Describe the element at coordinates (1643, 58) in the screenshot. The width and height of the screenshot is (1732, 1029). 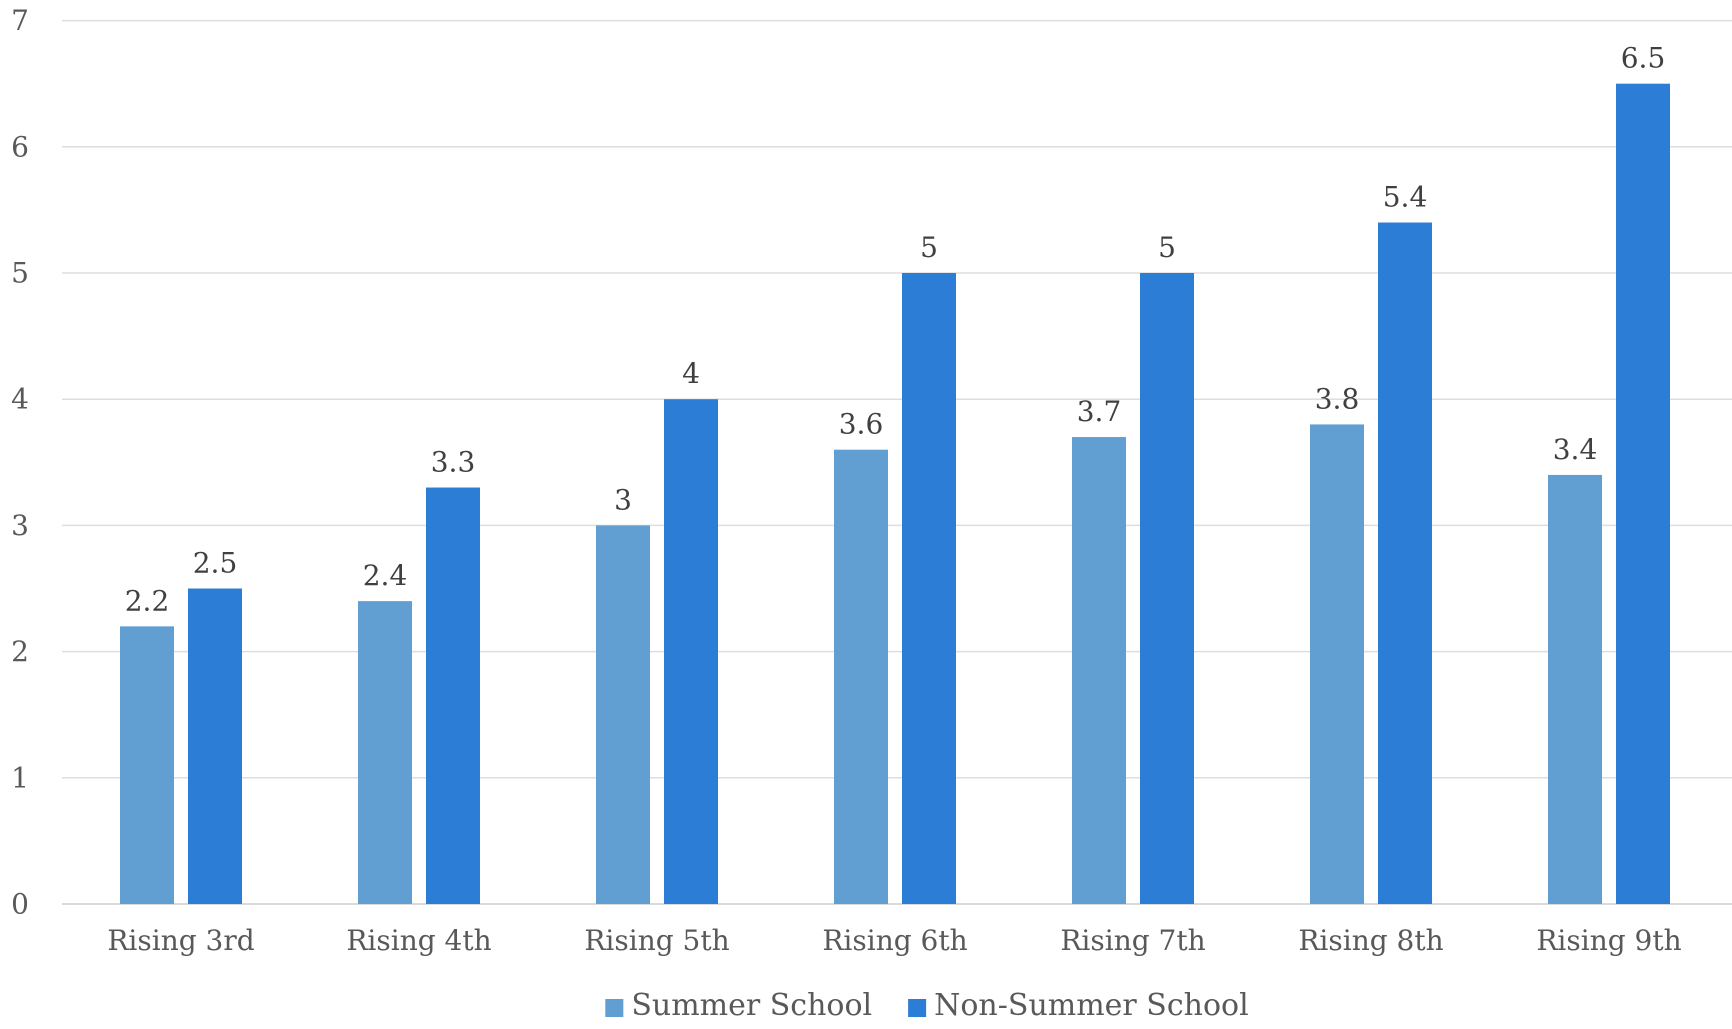
I see `data-label: 6.5` at that location.